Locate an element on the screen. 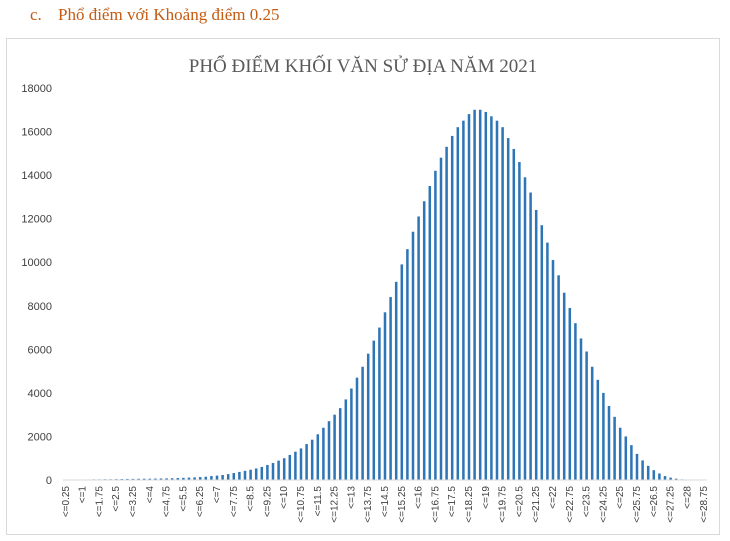 This screenshot has height=541, width=730. x-tick-label: <=10.75 is located at coordinates (301, 504).